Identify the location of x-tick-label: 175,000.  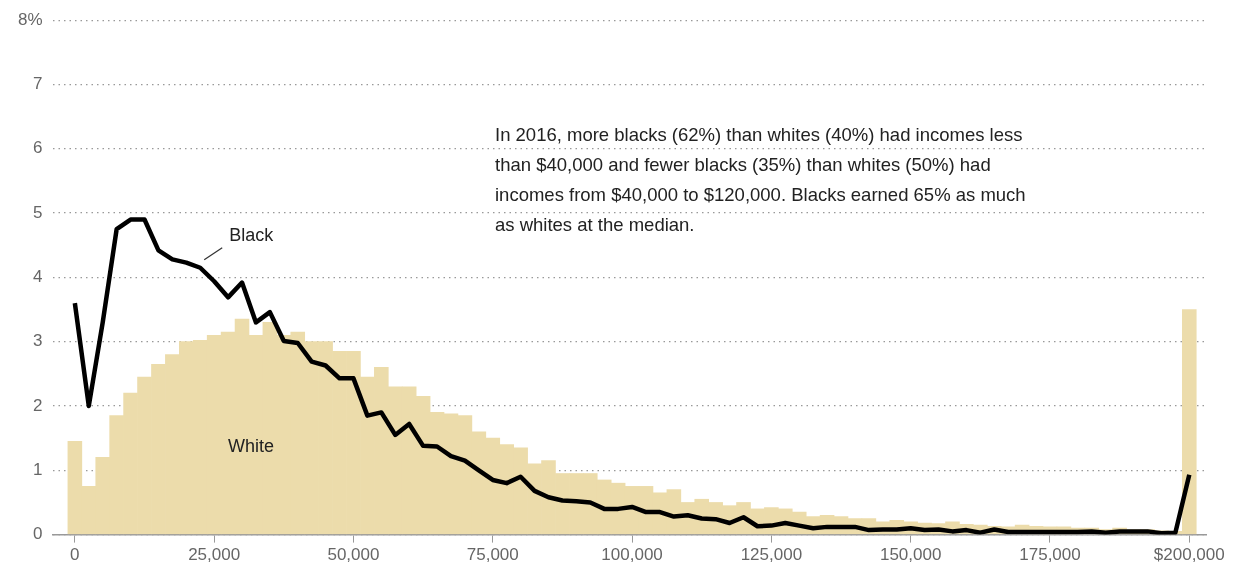
(1050, 555).